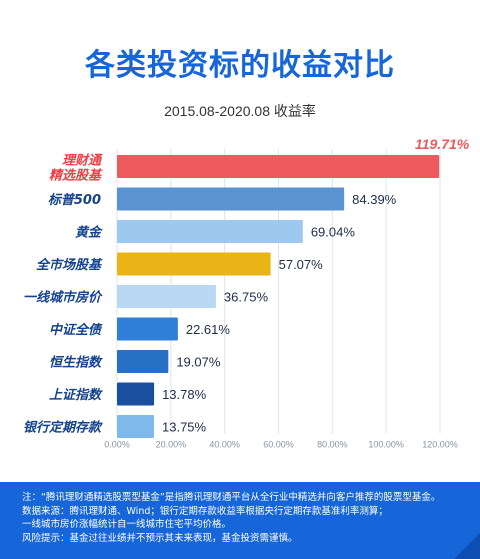 This screenshot has width=480, height=559. Describe the element at coordinates (171, 445) in the screenshot. I see `x-tick-label: 20.00%` at that location.